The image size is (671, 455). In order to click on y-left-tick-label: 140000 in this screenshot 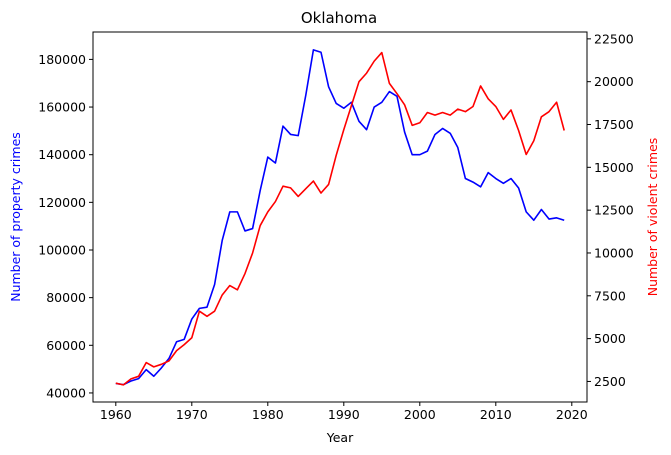, I will do `click(62, 154)`.